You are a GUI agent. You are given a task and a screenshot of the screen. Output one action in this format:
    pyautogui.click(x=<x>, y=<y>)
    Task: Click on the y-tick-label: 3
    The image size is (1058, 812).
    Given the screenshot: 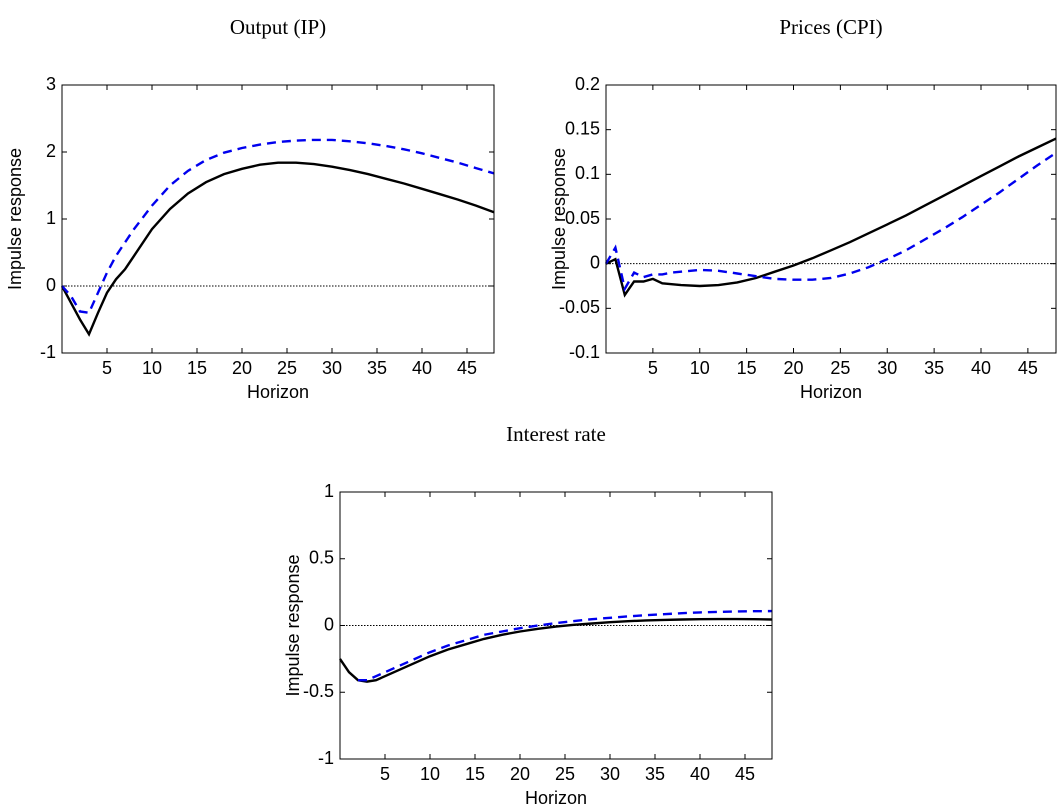 What is the action you would take?
    pyautogui.click(x=51, y=84)
    